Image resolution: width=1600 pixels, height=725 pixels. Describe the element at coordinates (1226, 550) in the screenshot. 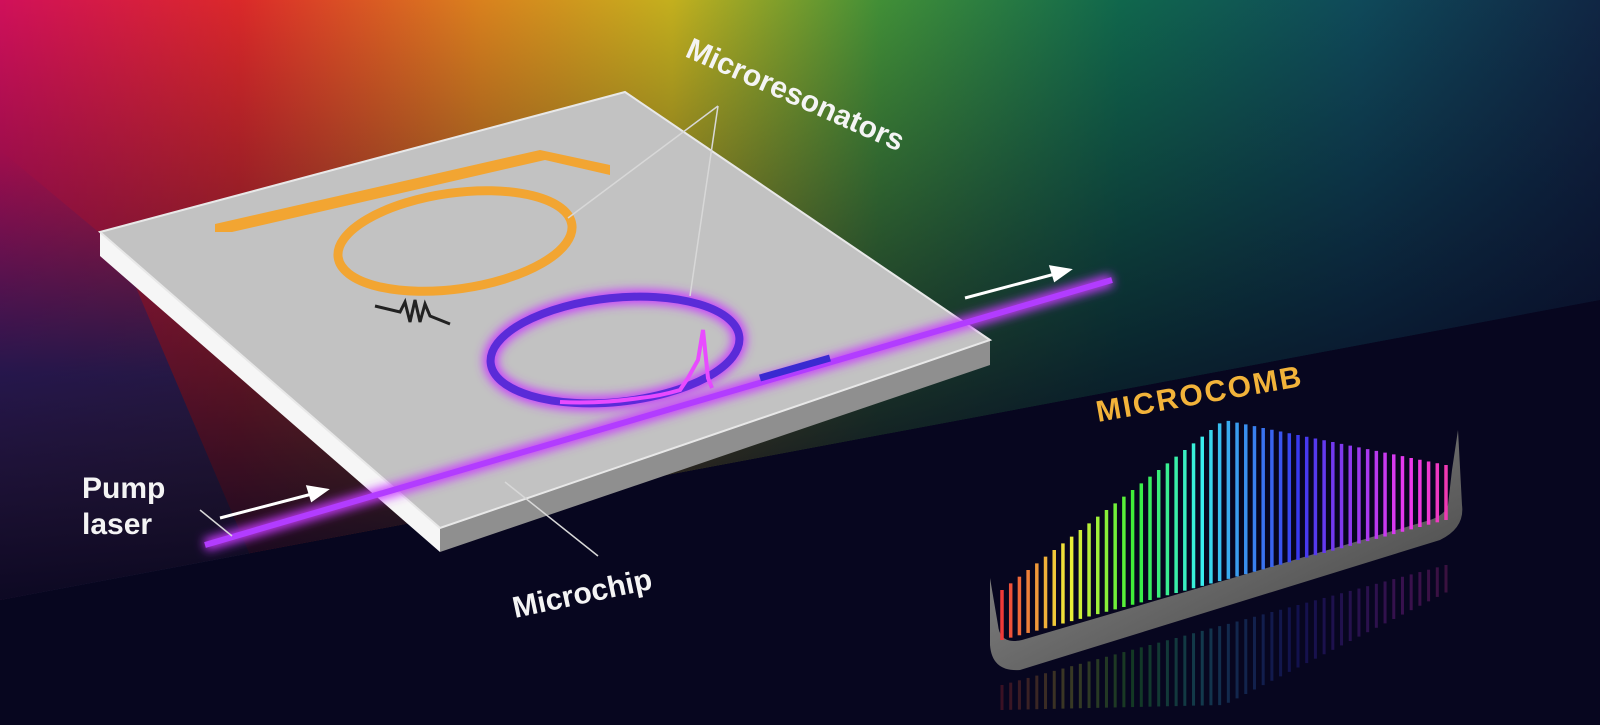

I see `comb-body` at that location.